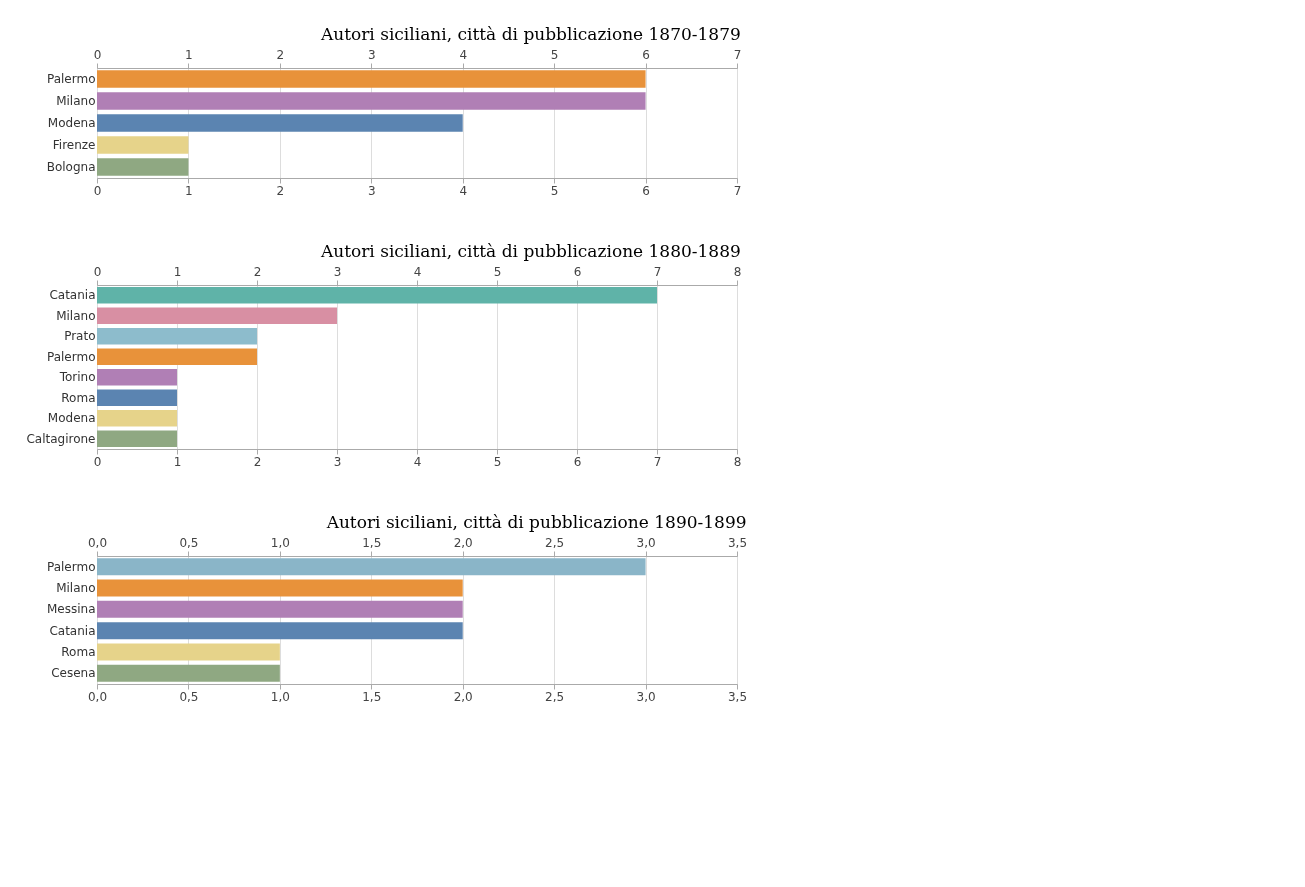 The image size is (1305, 887). I want to click on x2-tick-label: 1,0, so click(280, 542).